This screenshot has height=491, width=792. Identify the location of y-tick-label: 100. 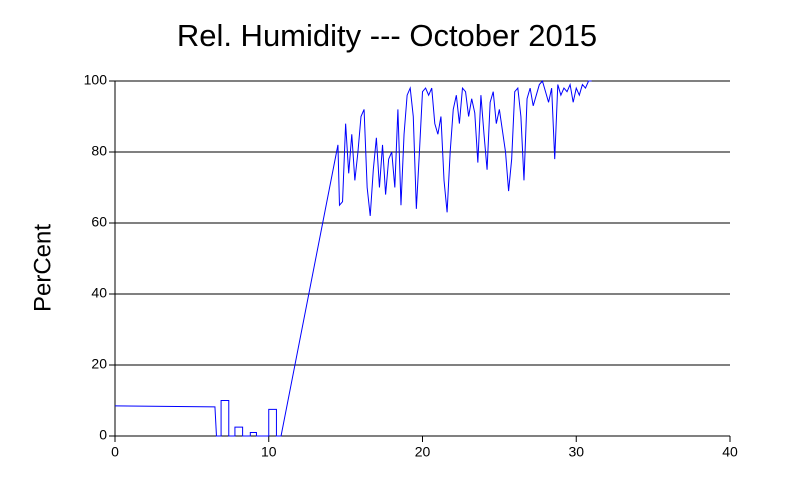
(96, 80).